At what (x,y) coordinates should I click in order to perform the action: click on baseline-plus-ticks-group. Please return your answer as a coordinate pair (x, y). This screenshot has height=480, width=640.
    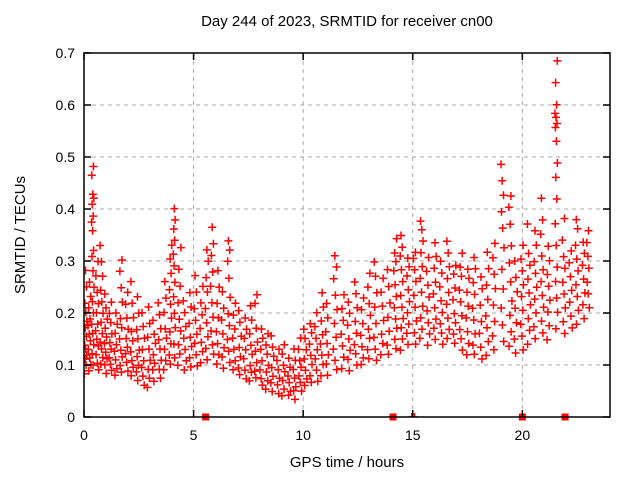
    Looking at the image, I should click on (413, 415).